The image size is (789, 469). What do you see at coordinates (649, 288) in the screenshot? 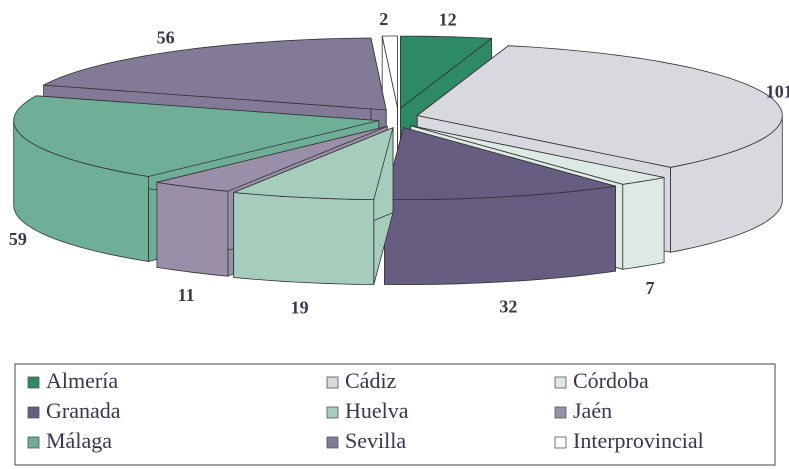
I see `data-label: 7` at bounding box center [649, 288].